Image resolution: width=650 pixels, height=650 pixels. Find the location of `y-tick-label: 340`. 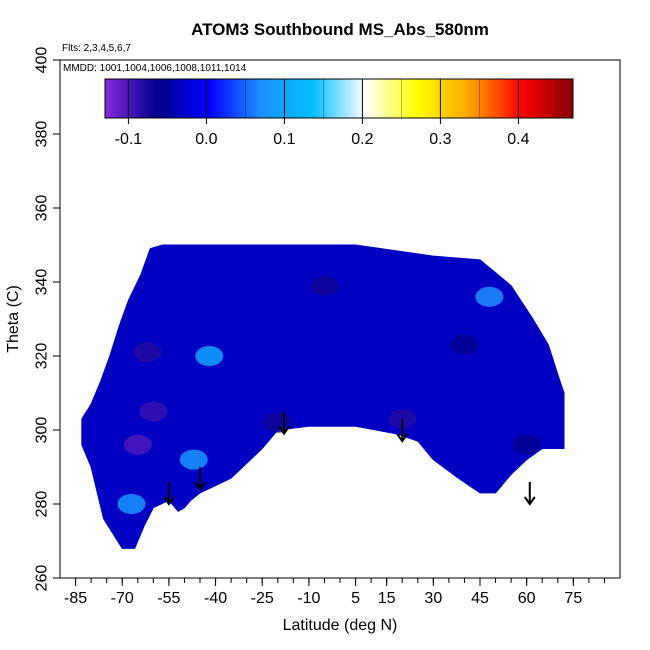

y-tick-label: 340 is located at coordinates (42, 282).